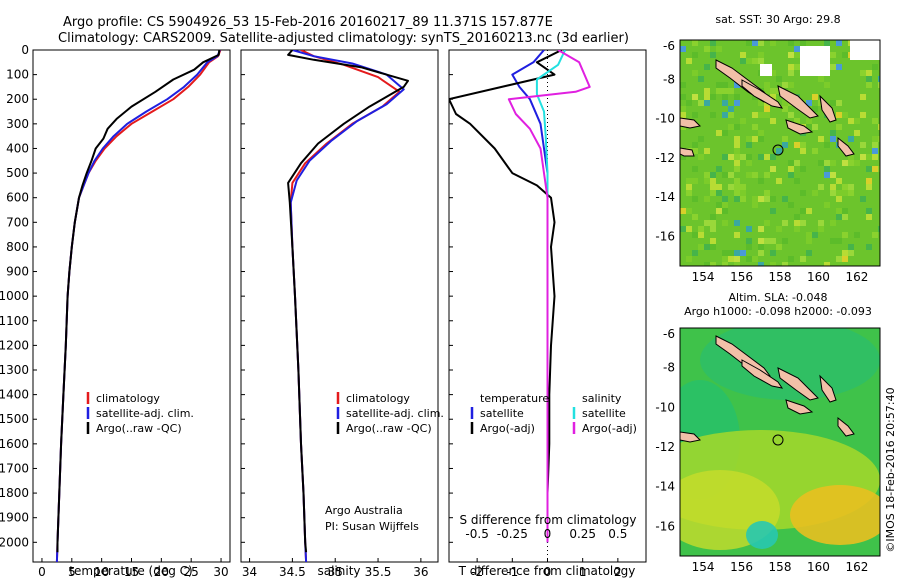 This screenshot has width=900, height=580. Describe the element at coordinates (25, 50) in the screenshot. I see `y-tick-label: 0` at that location.